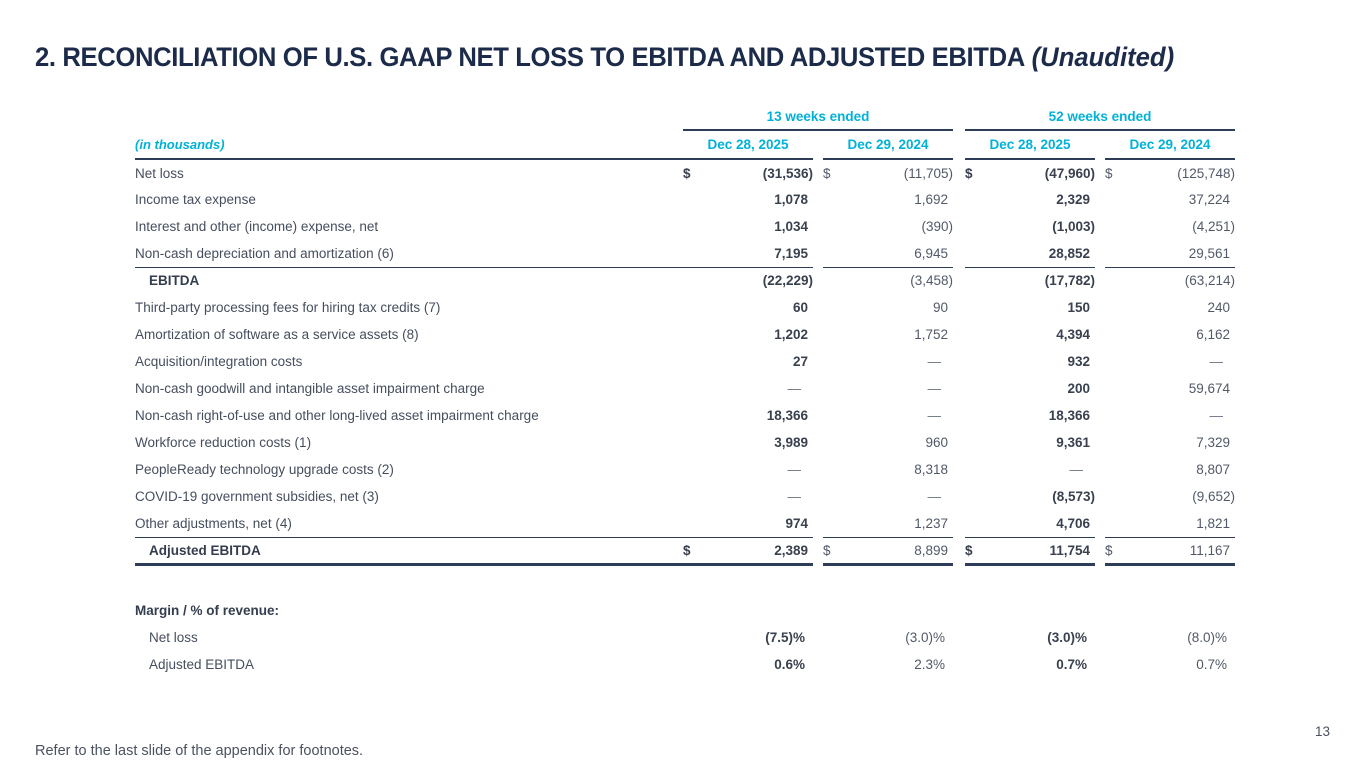 This screenshot has width=1365, height=768. What do you see at coordinates (791, 199) in the screenshot?
I see `cell-value: 1,078` at bounding box center [791, 199].